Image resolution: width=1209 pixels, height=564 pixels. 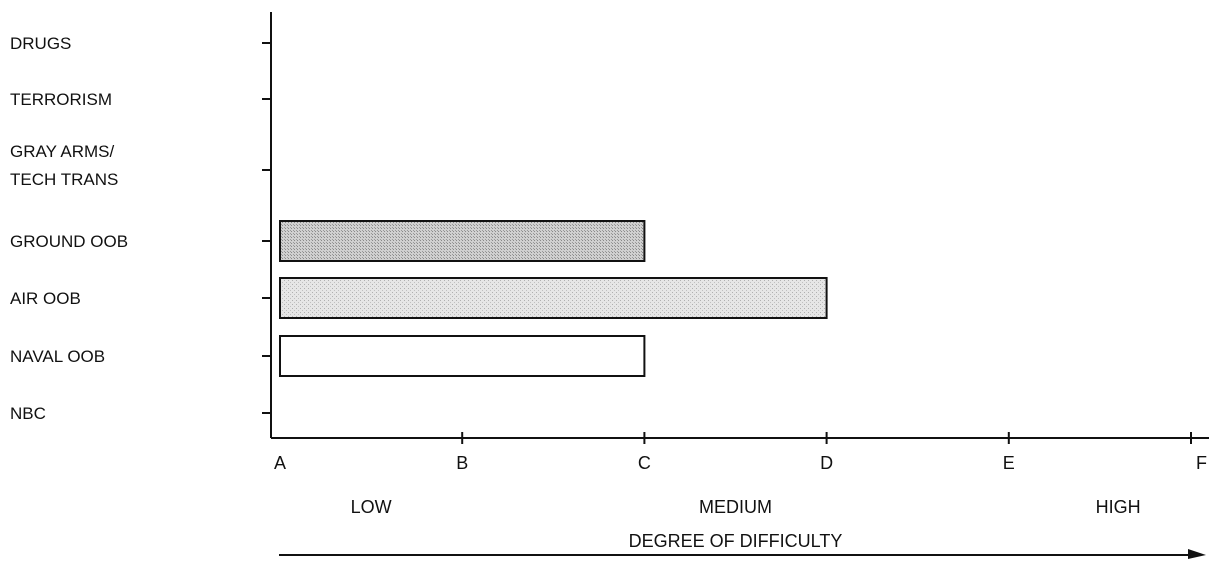 I want to click on x-tick-label-a: A, so click(x=280, y=463).